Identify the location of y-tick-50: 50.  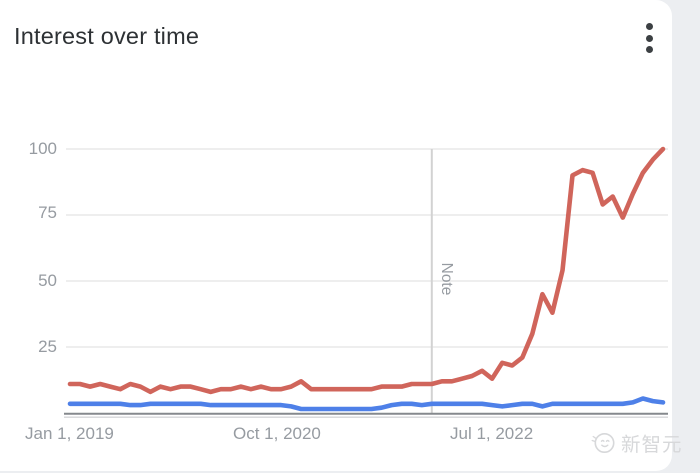
(47, 280).